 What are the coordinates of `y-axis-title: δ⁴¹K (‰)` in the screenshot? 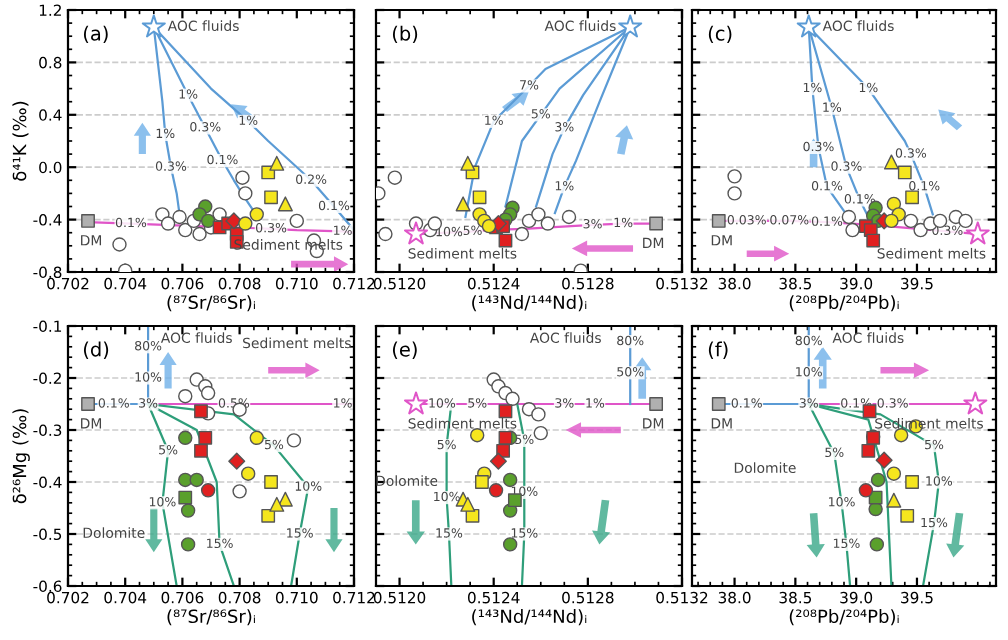 It's located at (20, 141).